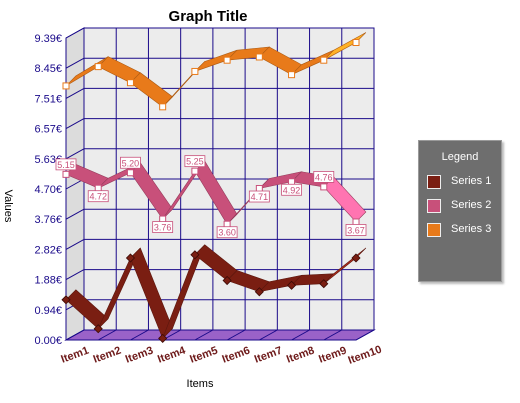 This screenshot has height=403, width=520. What do you see at coordinates (471, 205) in the screenshot?
I see `legend-label-series-2: Series 2` at bounding box center [471, 205].